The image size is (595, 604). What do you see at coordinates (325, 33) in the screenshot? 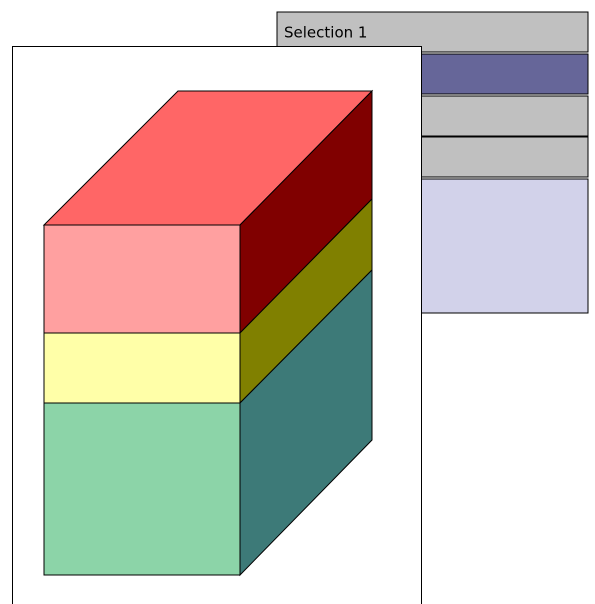
I see `panel-title: Selection 1` at bounding box center [325, 33].